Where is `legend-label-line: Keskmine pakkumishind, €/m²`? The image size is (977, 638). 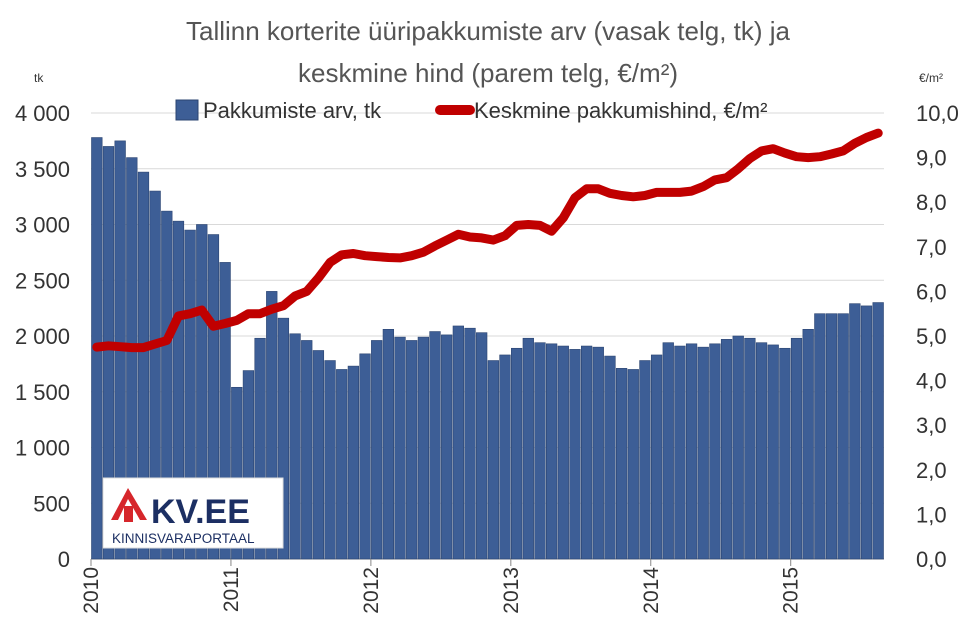 legend-label-line: Keskmine pakkumishind, €/m² is located at coordinates (620, 110).